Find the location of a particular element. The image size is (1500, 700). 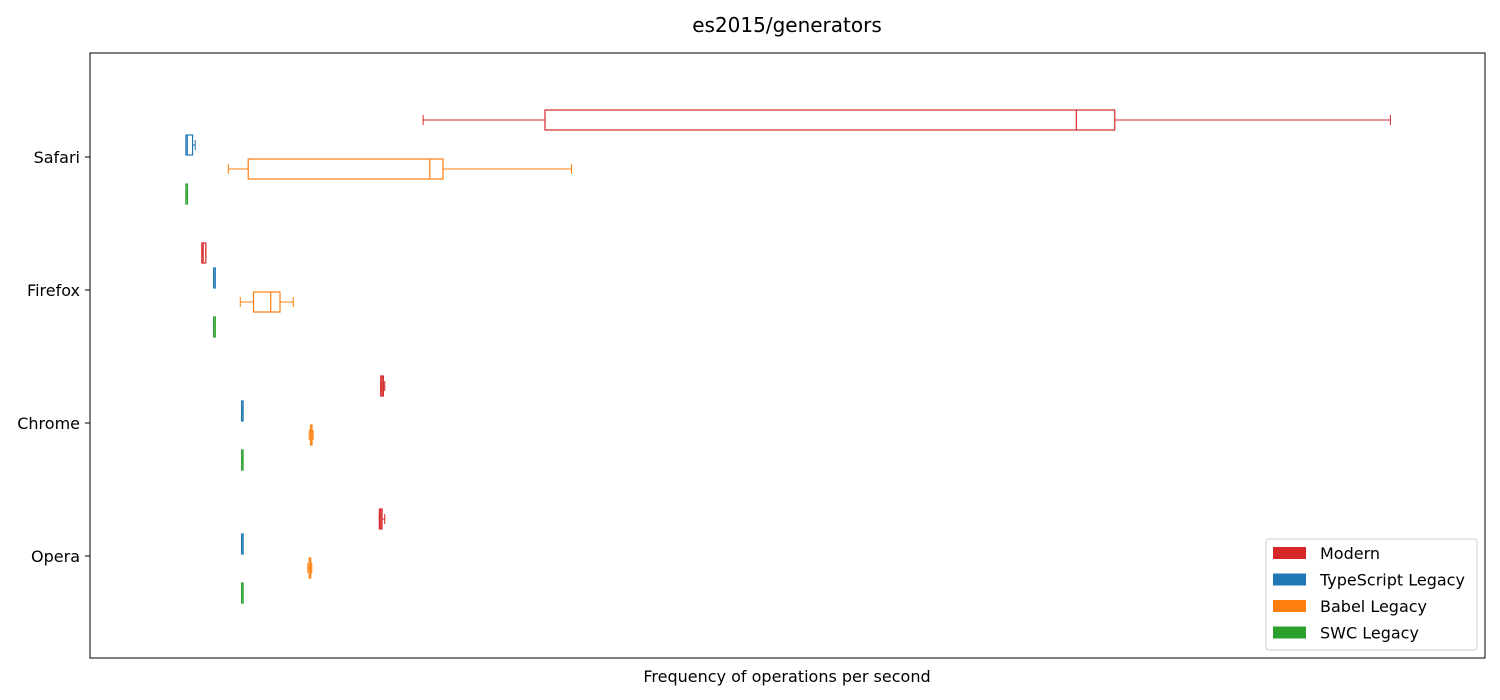

chart-title: es2015/generators is located at coordinates (787, 25).